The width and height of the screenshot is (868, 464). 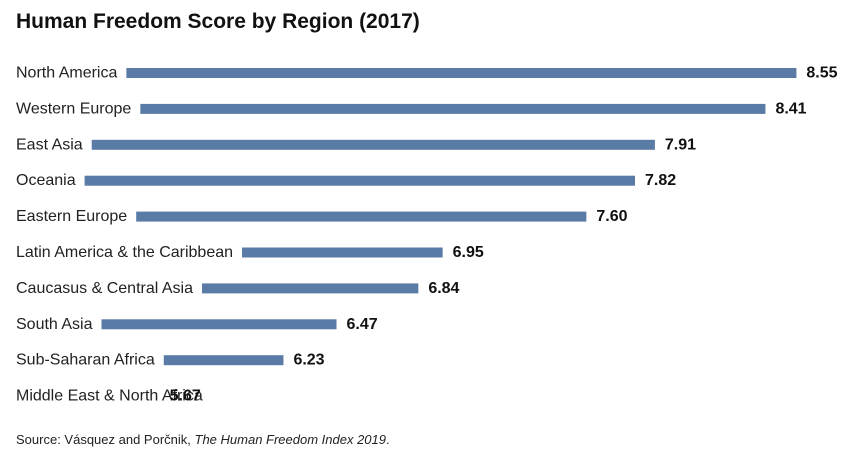 What do you see at coordinates (468, 252) in the screenshot?
I see `value-label: 6.95` at bounding box center [468, 252].